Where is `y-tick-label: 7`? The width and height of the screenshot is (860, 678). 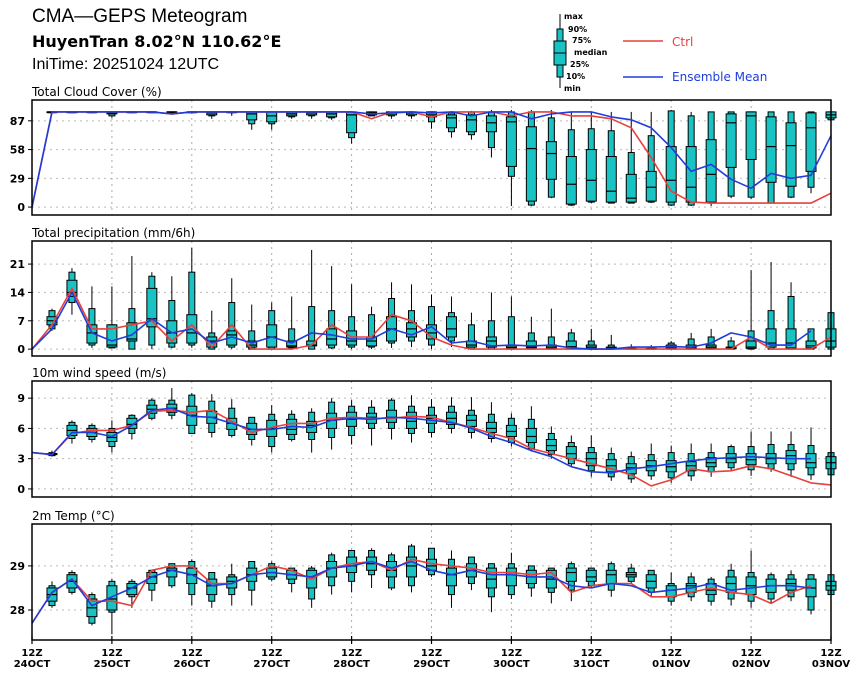
y-tick-label: 7 is located at coordinates (21, 321).